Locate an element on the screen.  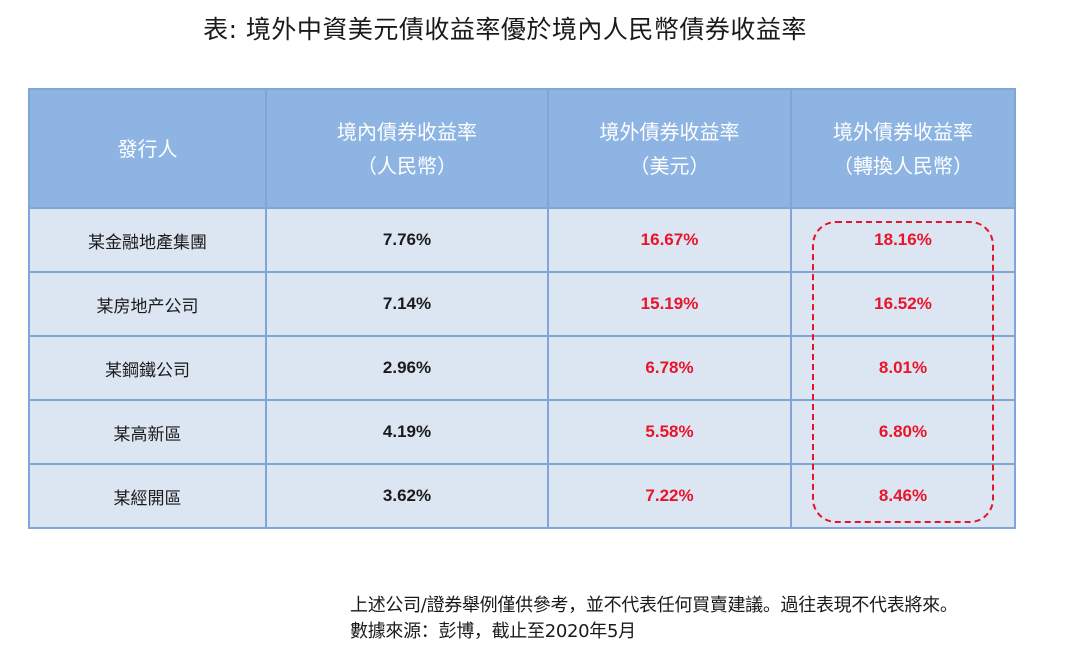
table-row: 某經開區 3.62% 7.22% 8.46% is located at coordinates (522, 496).